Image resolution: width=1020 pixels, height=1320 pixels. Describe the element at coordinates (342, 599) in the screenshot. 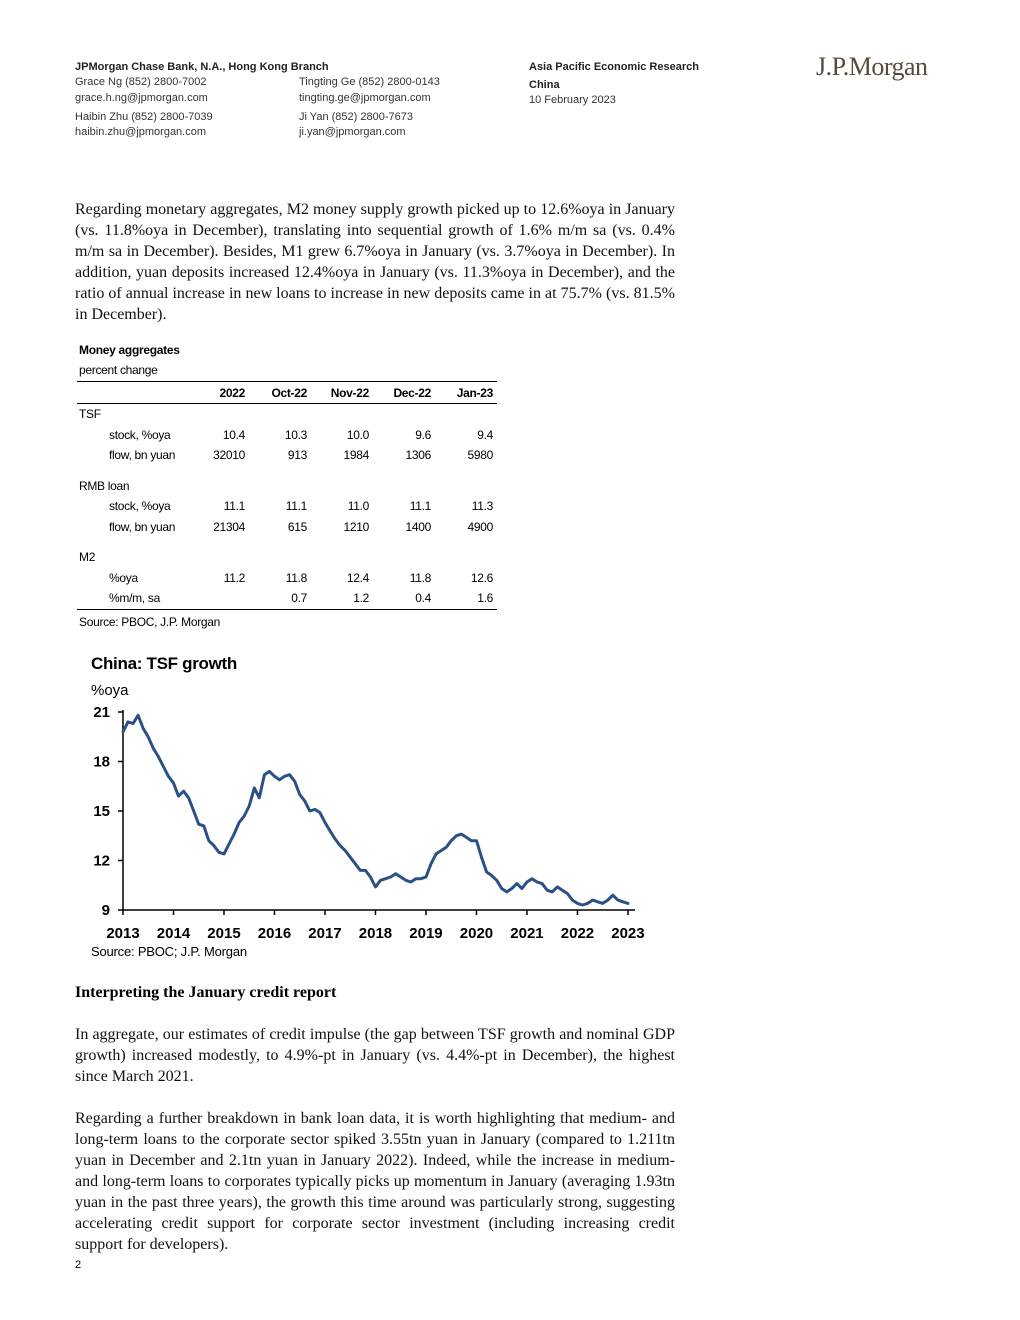

I see `table-cell: 1.2` at that location.